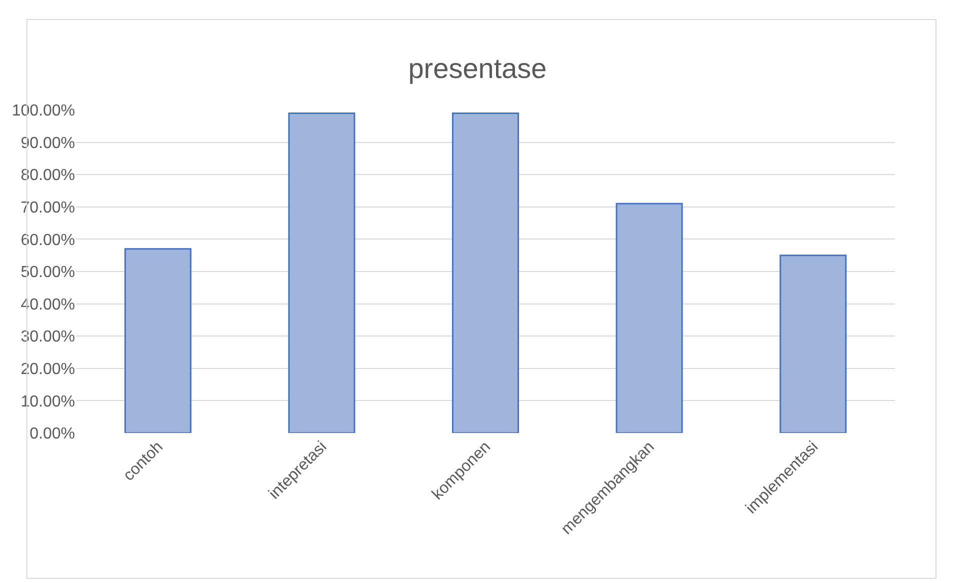 The image size is (955, 583). What do you see at coordinates (47, 240) in the screenshot?
I see `y-tick-label: 60.00%` at bounding box center [47, 240].